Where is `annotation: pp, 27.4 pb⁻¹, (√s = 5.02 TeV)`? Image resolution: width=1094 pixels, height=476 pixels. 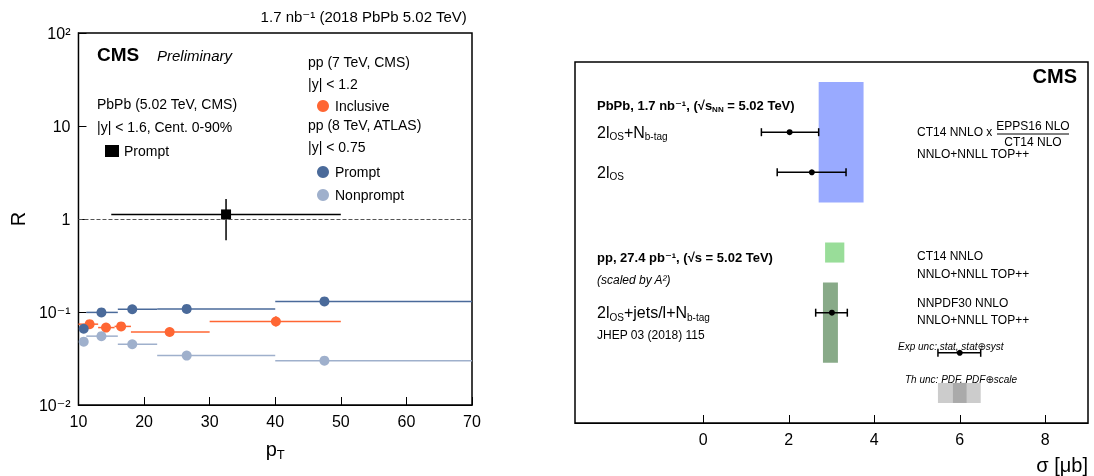
annotation: pp, 27.4 pb⁻¹, (√s = 5.02 TeV) is located at coordinates (685, 257).